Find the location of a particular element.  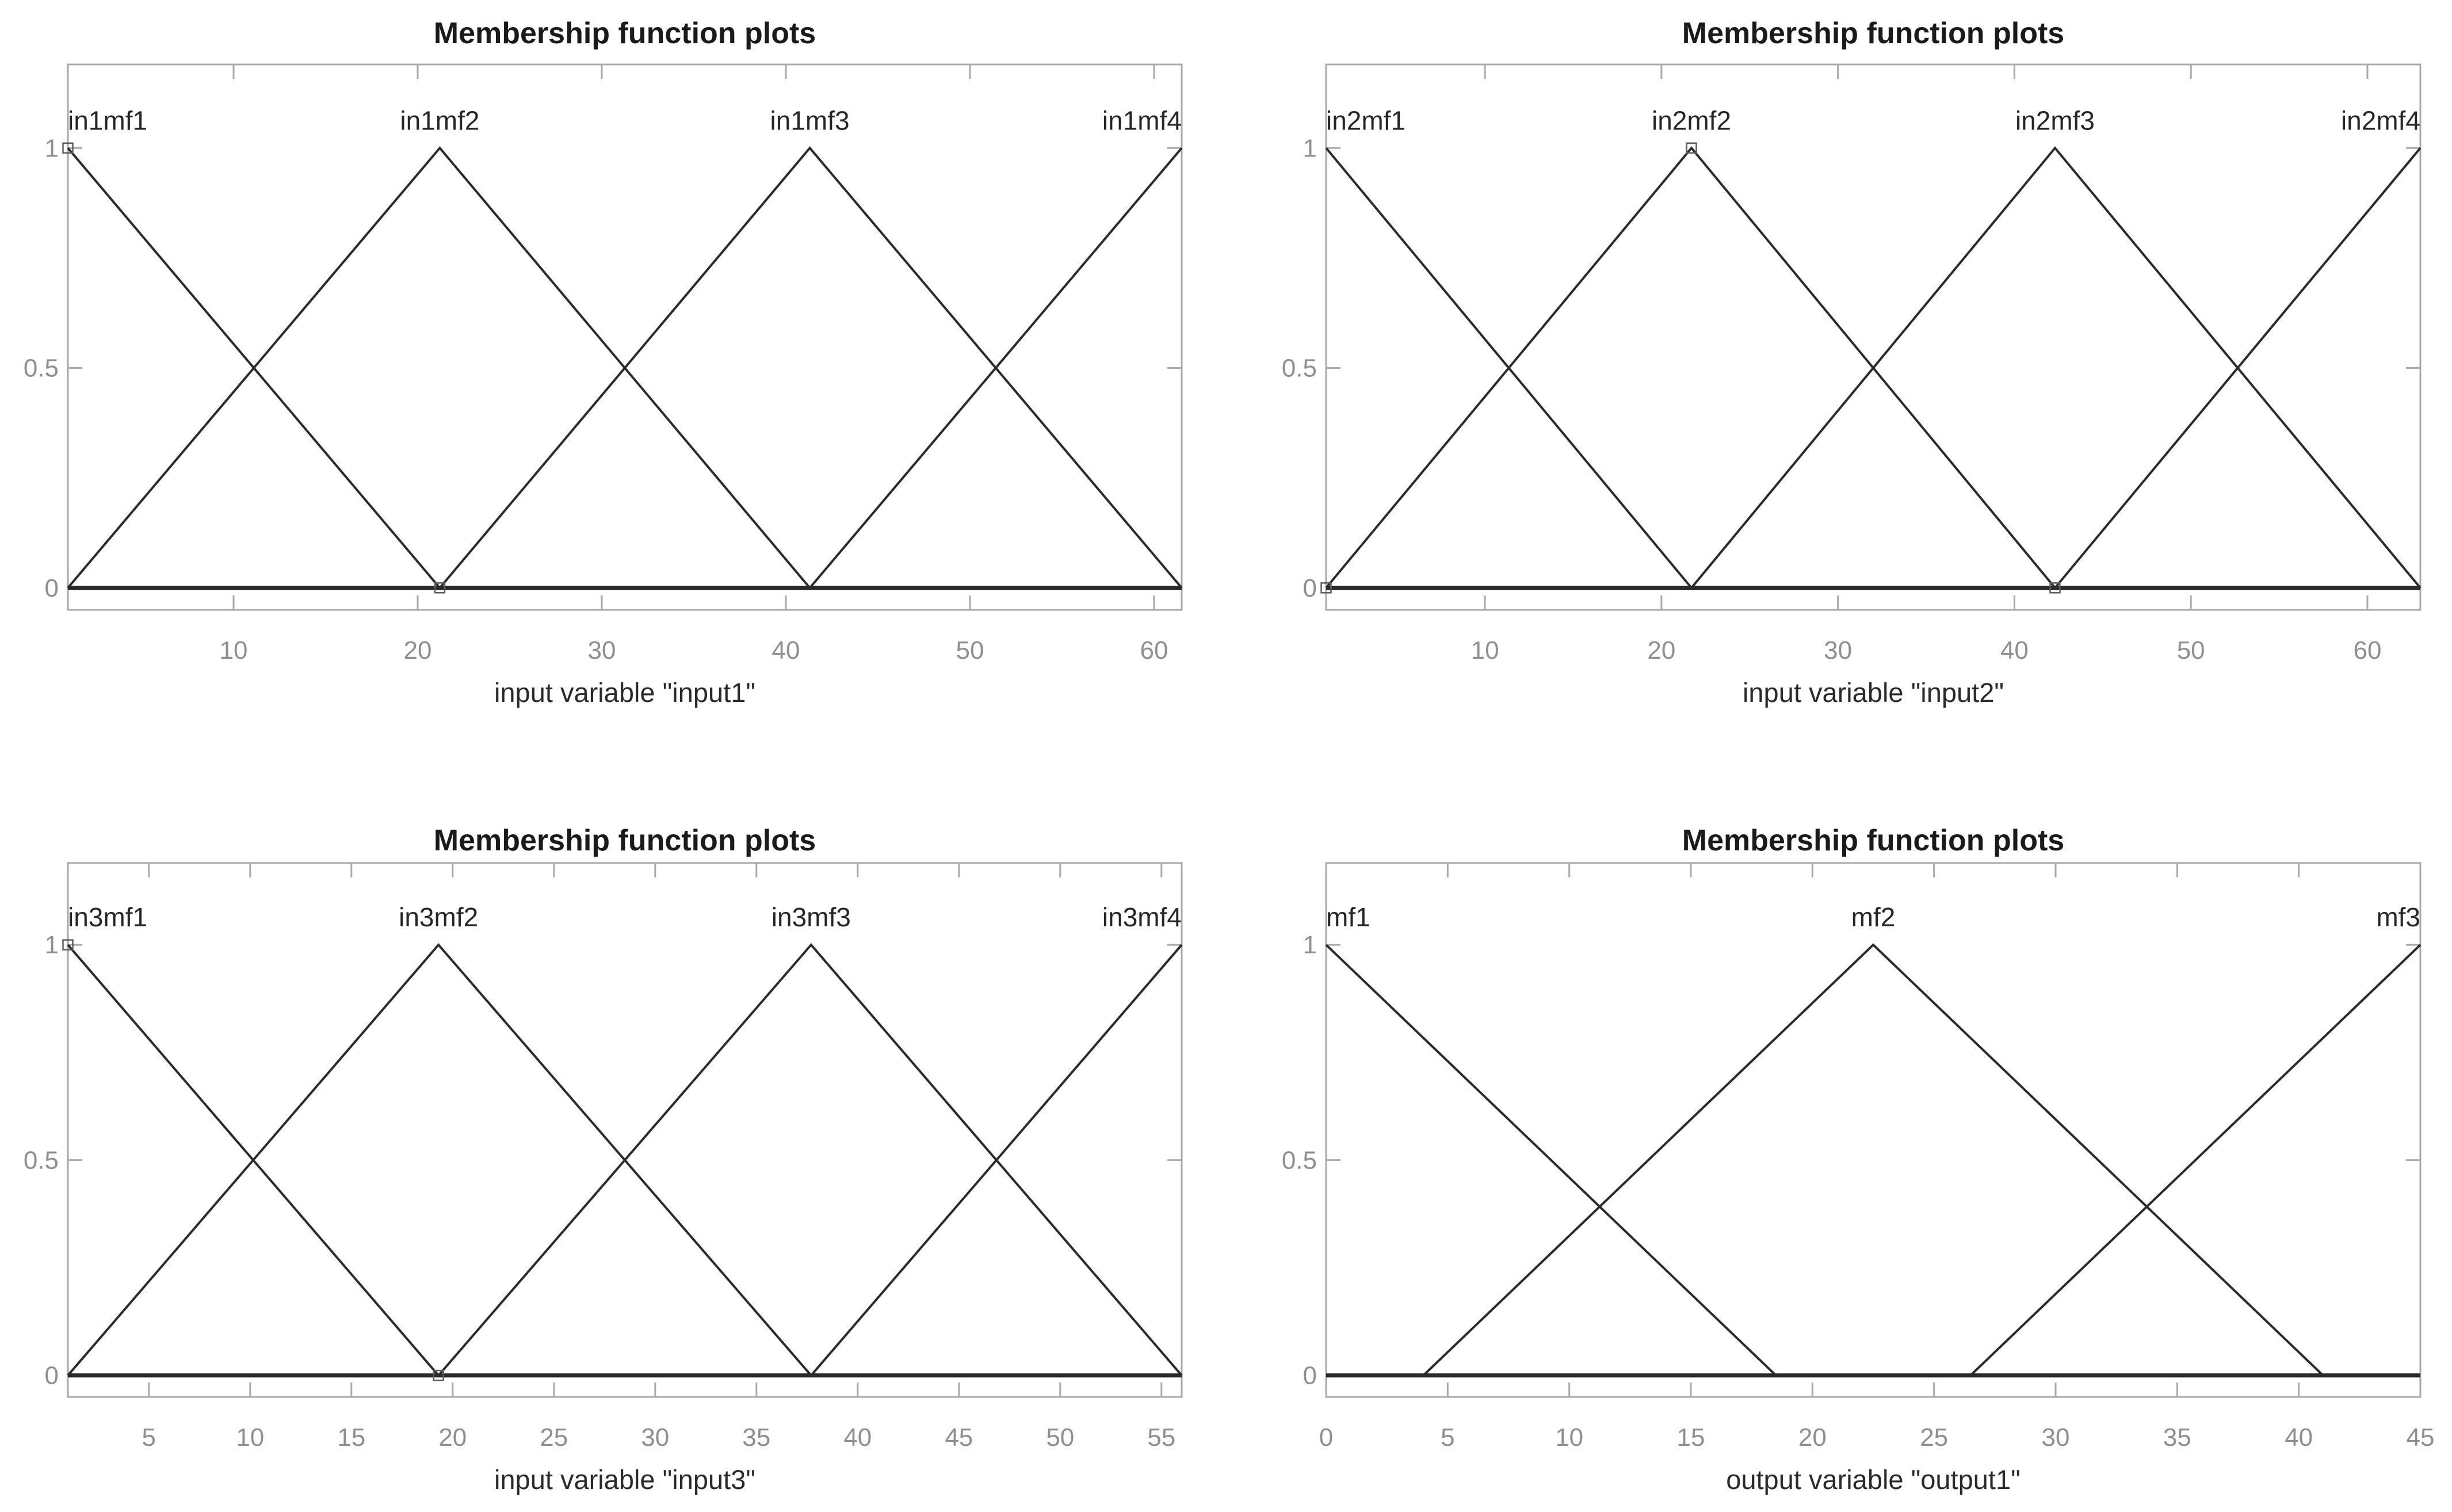

mf-curve-mf2 is located at coordinates (1873, 1160).